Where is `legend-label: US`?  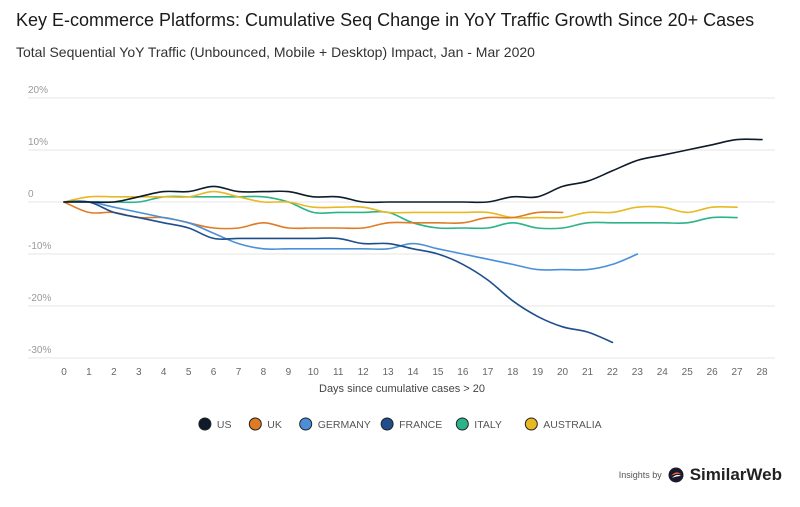
legend-label: US is located at coordinates (224, 425).